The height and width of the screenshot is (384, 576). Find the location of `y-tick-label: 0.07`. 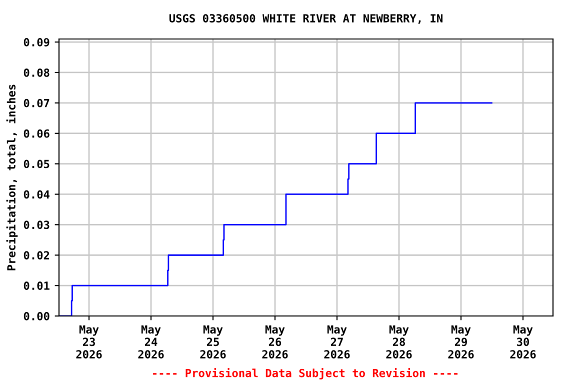

y-tick-label: 0.07 is located at coordinates (37, 103).